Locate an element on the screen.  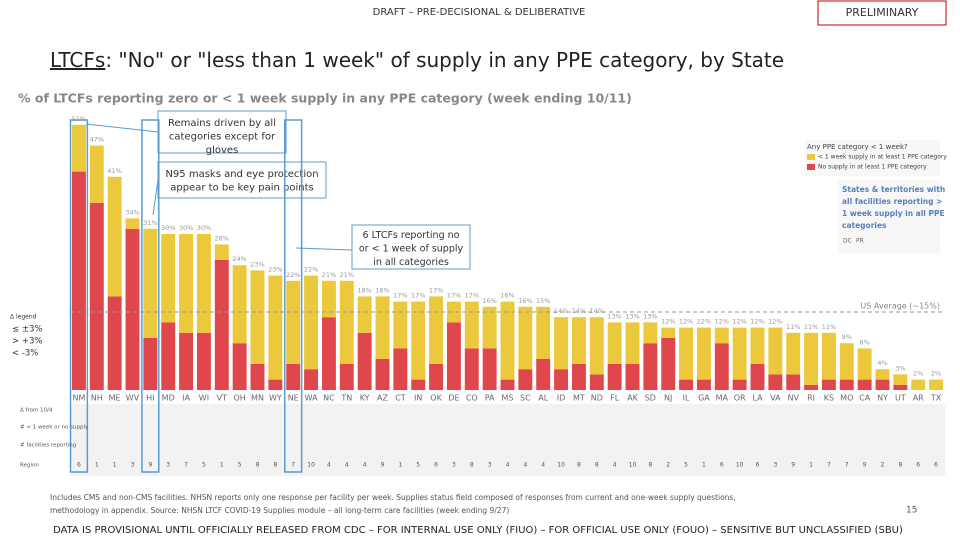
x-tick-label: MT is located at coordinates (579, 398).